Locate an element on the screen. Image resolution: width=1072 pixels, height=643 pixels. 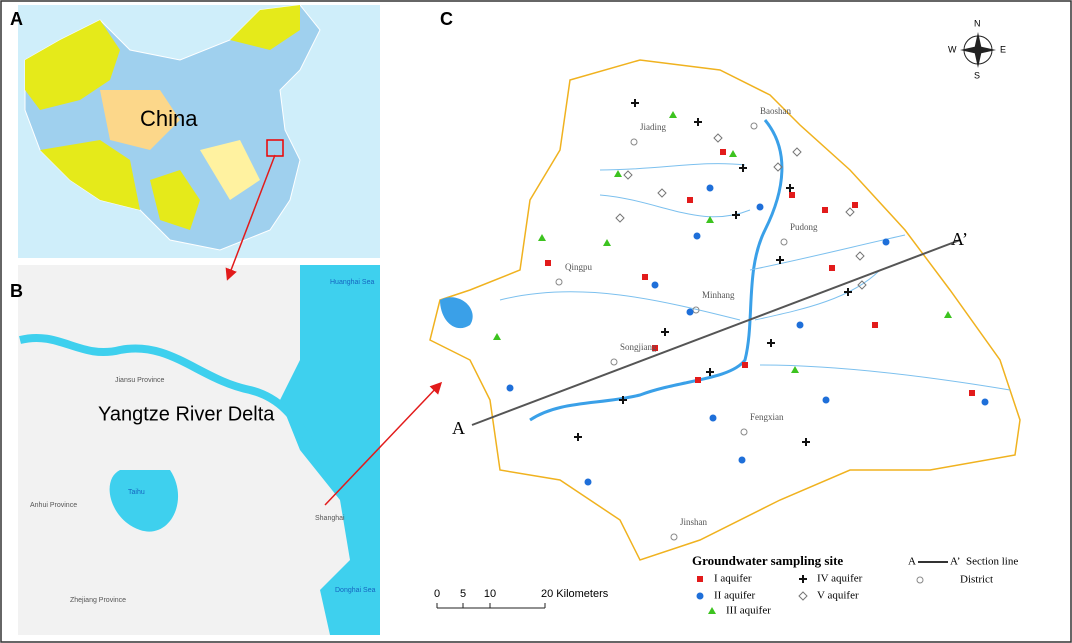
label: 0 is located at coordinates (437, 594).